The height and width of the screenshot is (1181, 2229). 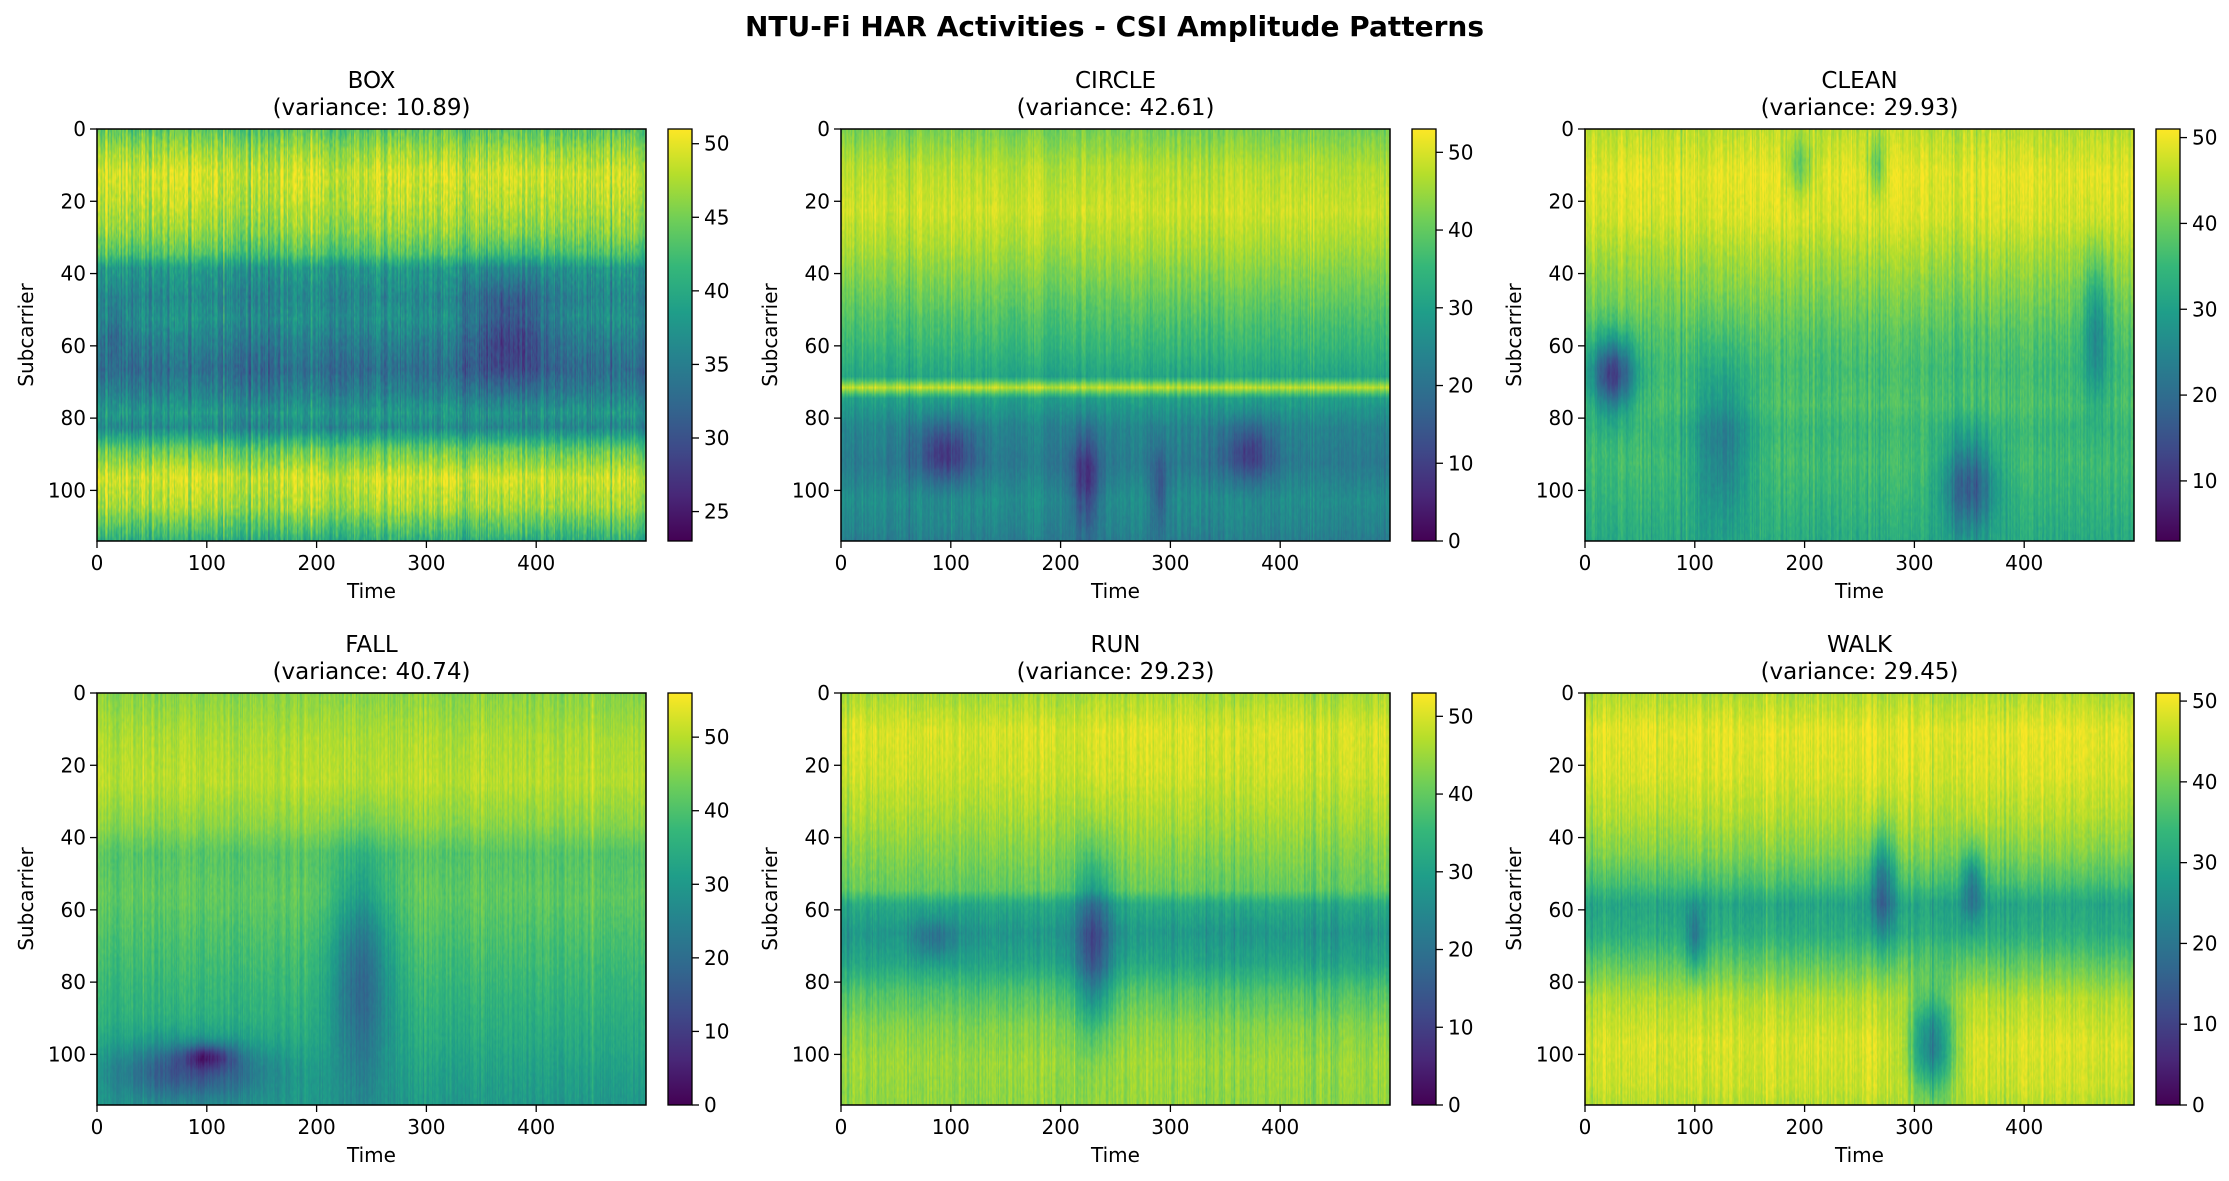 I want to click on subplot-title: WALK, so click(x=1860, y=645).